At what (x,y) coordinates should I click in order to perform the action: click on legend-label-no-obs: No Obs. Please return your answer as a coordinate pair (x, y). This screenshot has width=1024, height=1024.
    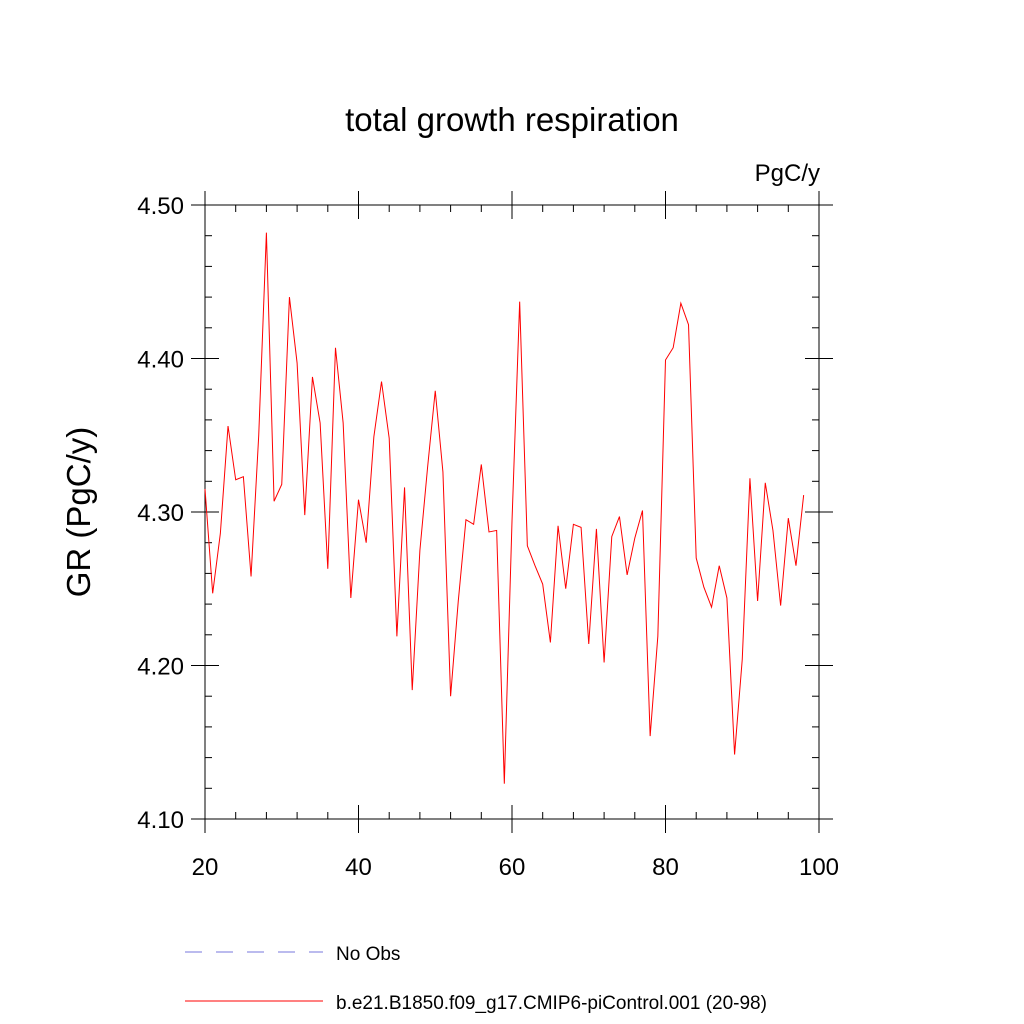
    Looking at the image, I should click on (368, 954).